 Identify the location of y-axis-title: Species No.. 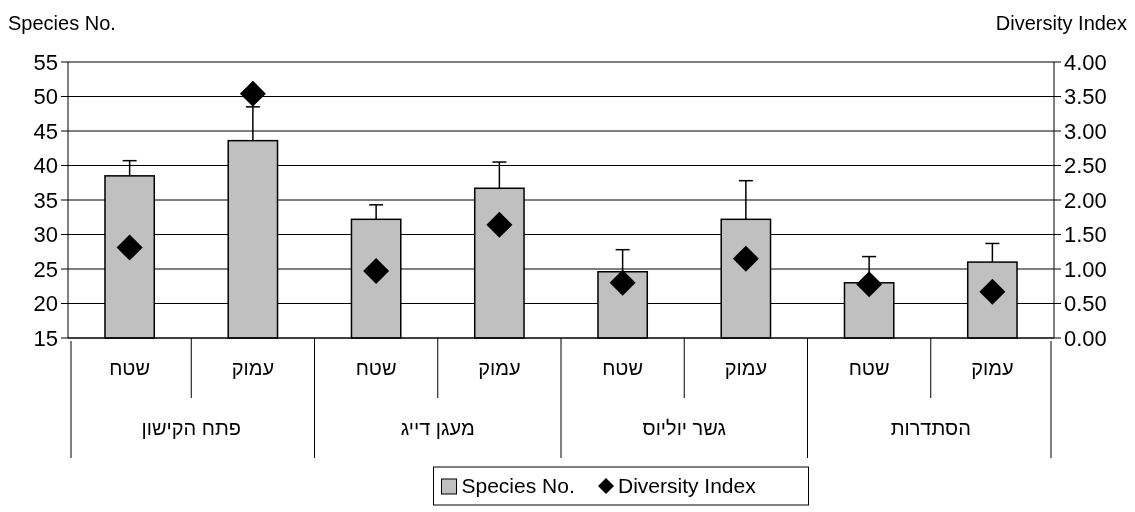
(62, 23).